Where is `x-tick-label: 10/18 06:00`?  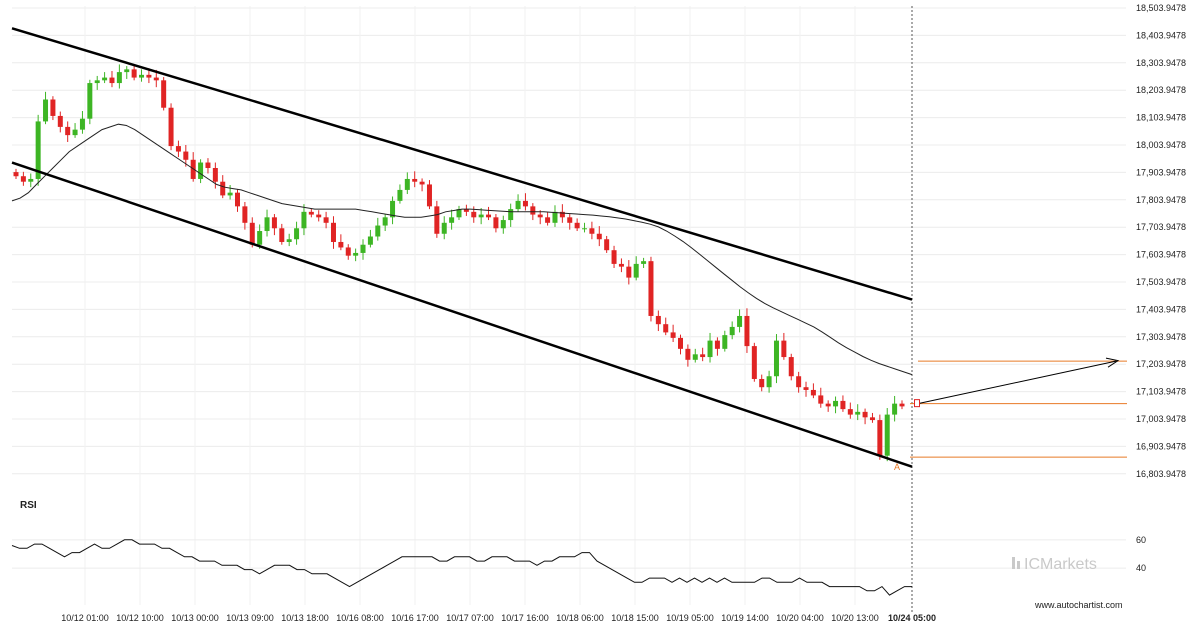 x-tick-label: 10/18 06:00 is located at coordinates (580, 618).